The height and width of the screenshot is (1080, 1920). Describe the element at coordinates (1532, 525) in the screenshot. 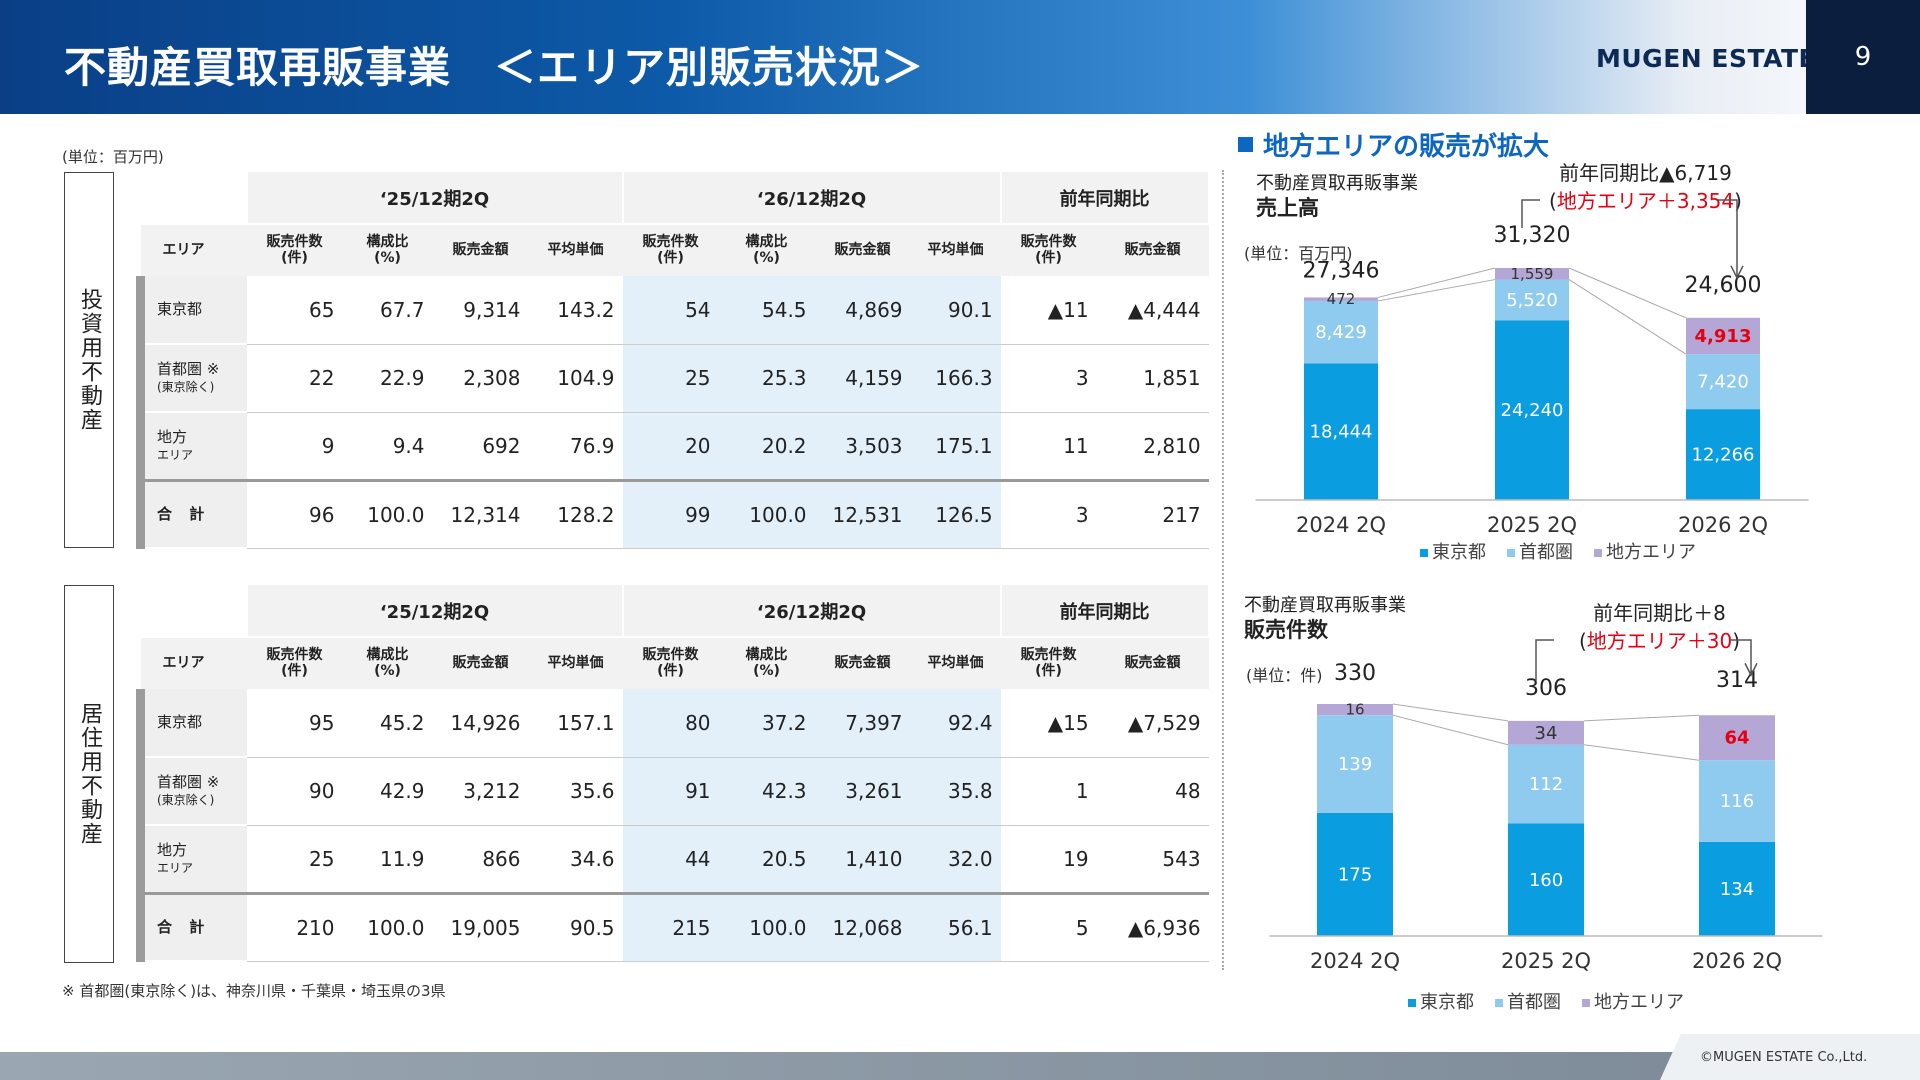

I see `x-tick-label: 2025 2Q` at that location.